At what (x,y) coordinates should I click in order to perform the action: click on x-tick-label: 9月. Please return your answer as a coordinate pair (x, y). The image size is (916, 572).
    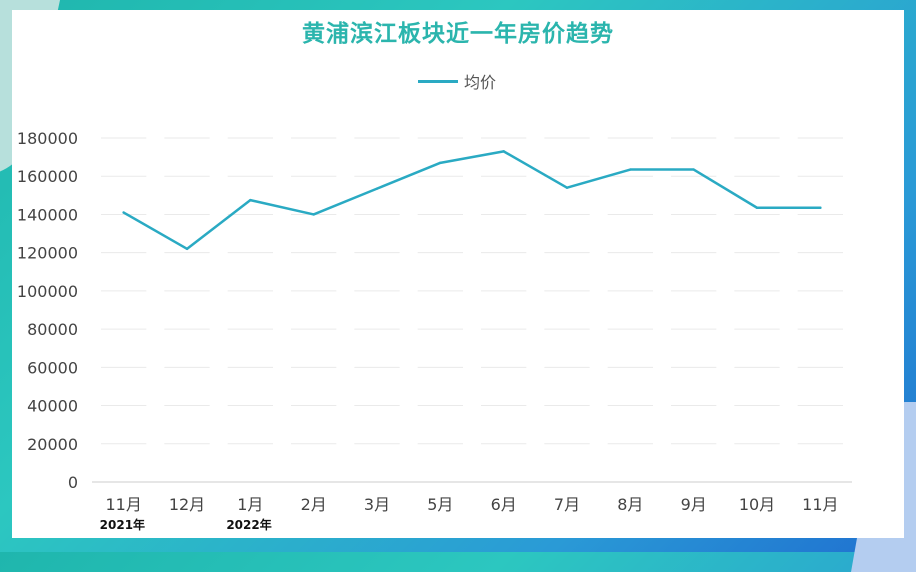
    Looking at the image, I should click on (694, 504).